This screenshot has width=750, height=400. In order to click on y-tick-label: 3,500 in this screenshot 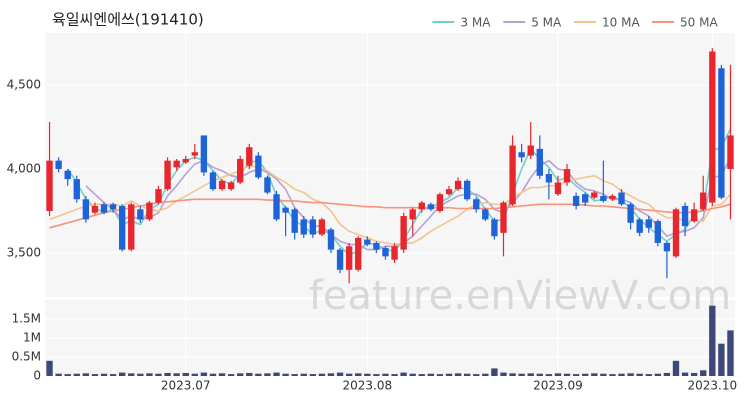, I will do `click(24, 253)`.